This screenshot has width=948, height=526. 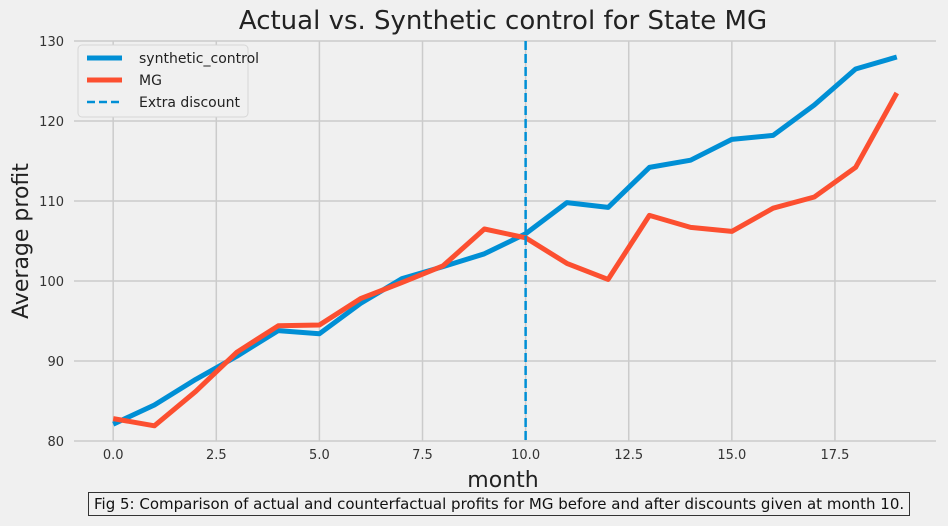 What do you see at coordinates (21, 241) in the screenshot?
I see `y-axis-label: Average profit` at bounding box center [21, 241].